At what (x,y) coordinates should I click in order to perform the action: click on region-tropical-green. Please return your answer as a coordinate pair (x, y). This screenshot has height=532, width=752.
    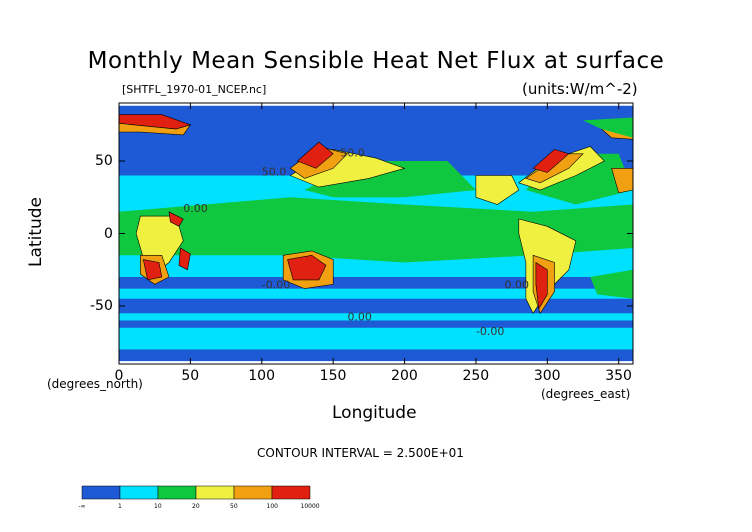
    Looking at the image, I should click on (376, 230).